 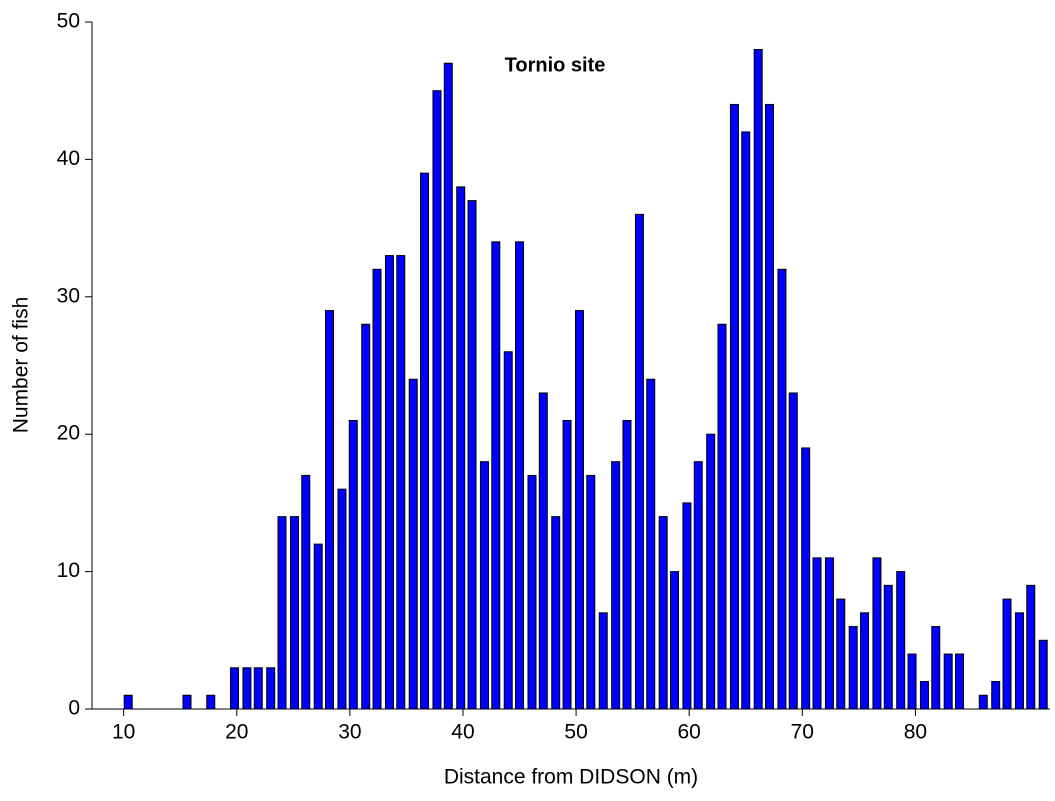 I want to click on x-tick-label: 80, so click(x=915, y=732).